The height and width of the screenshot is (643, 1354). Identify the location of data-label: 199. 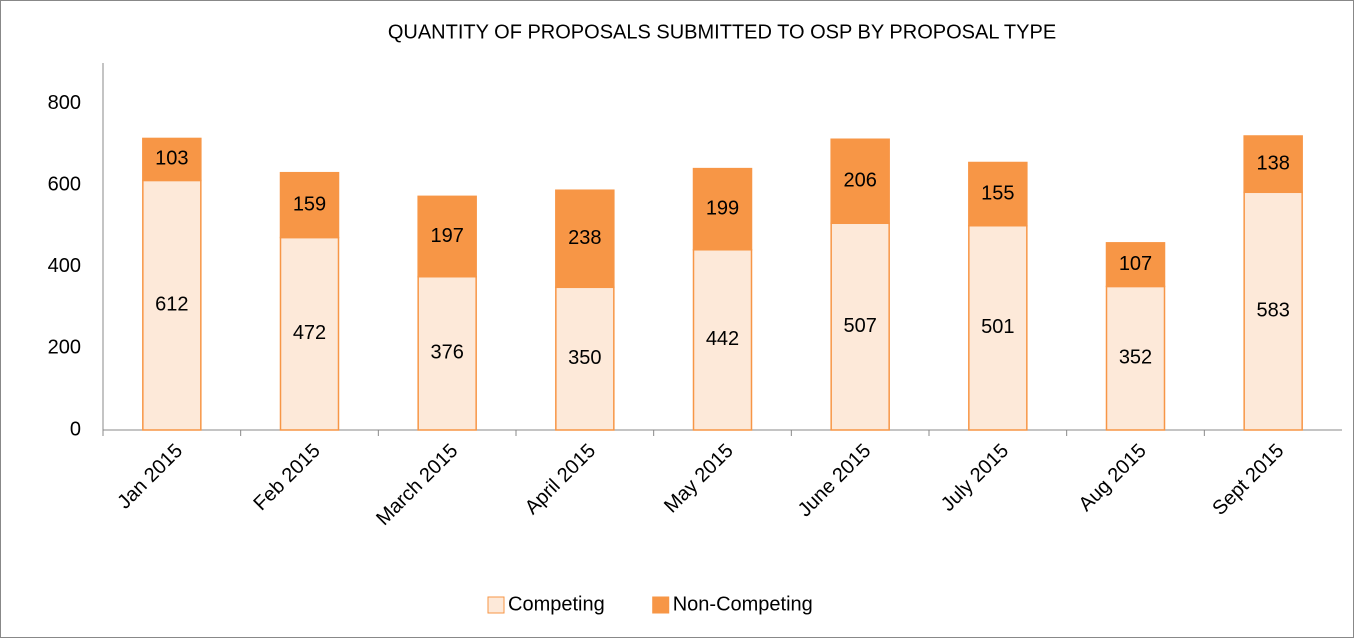
(722, 208).